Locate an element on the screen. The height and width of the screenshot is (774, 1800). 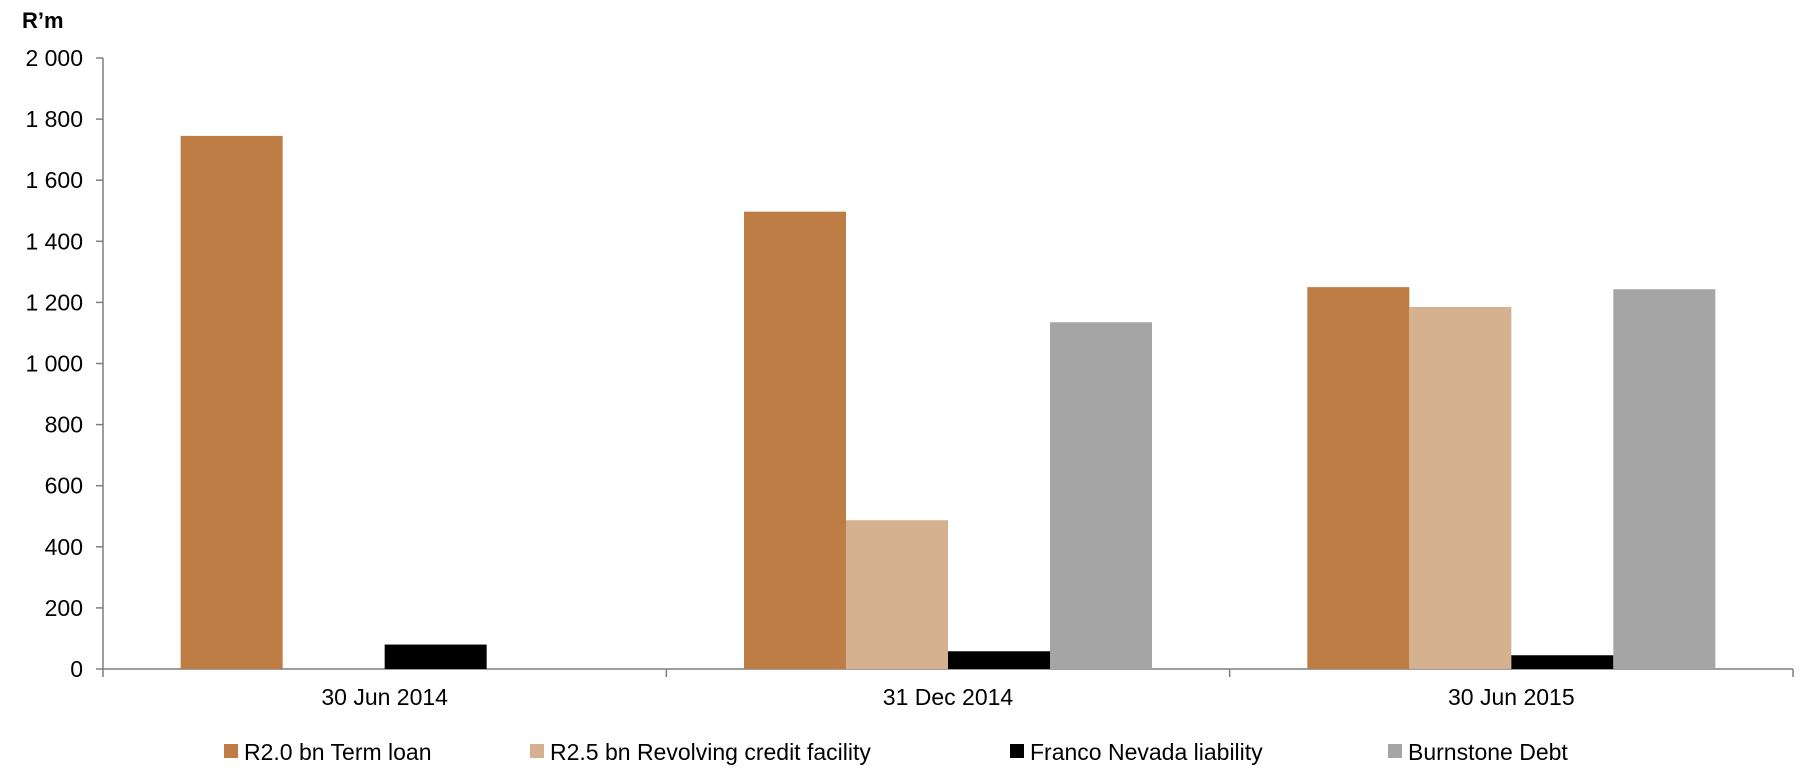
x-category-label: 30 Jun 2014 is located at coordinates (384, 697).